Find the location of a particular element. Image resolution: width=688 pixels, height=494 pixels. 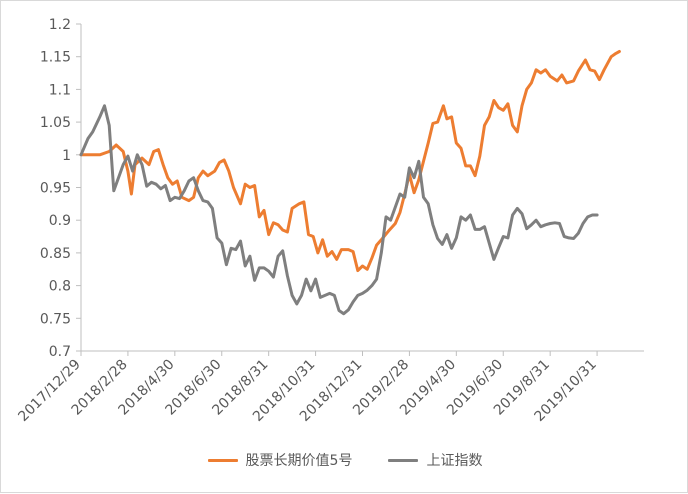

y-tick-label: 0.75 is located at coordinates (55, 319).